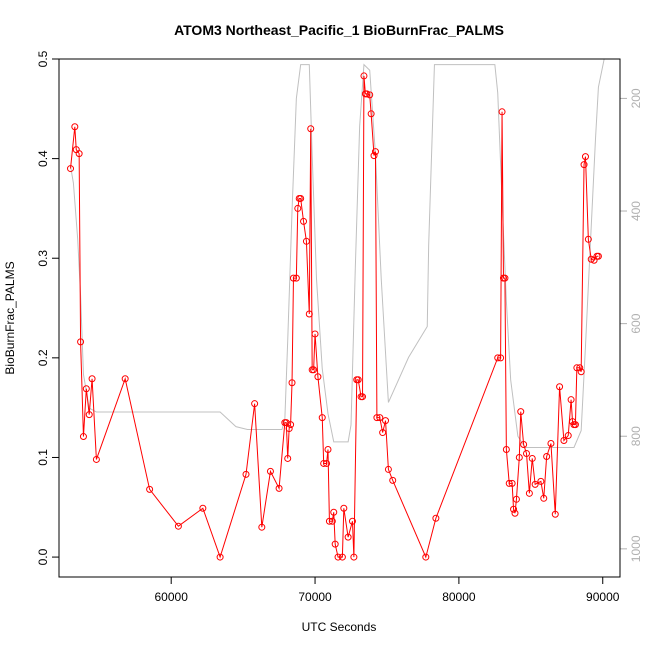  Describe the element at coordinates (172, 597) in the screenshot. I see `x-tick-label: 60000` at that location.